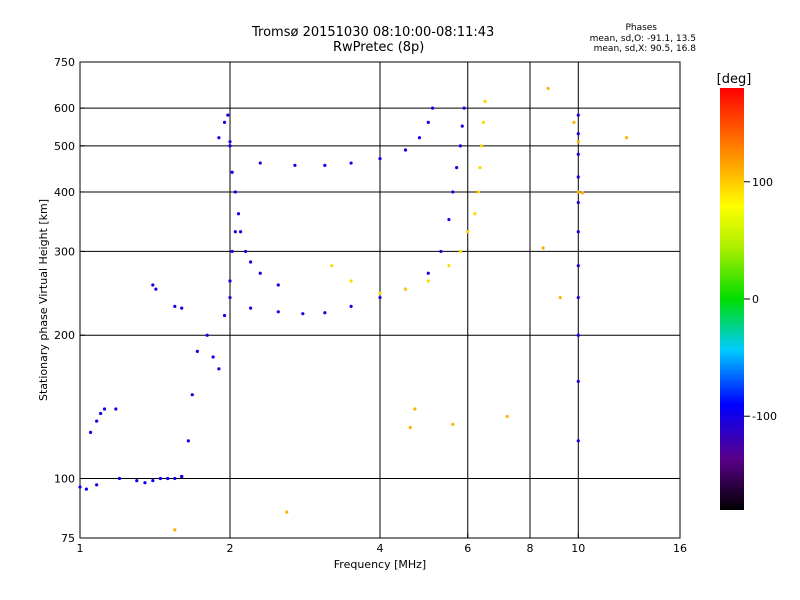  What do you see at coordinates (69, 300) in the screenshot?
I see `y-tick-labels: 75 100 200 300 400 500 600 750` at bounding box center [69, 300].